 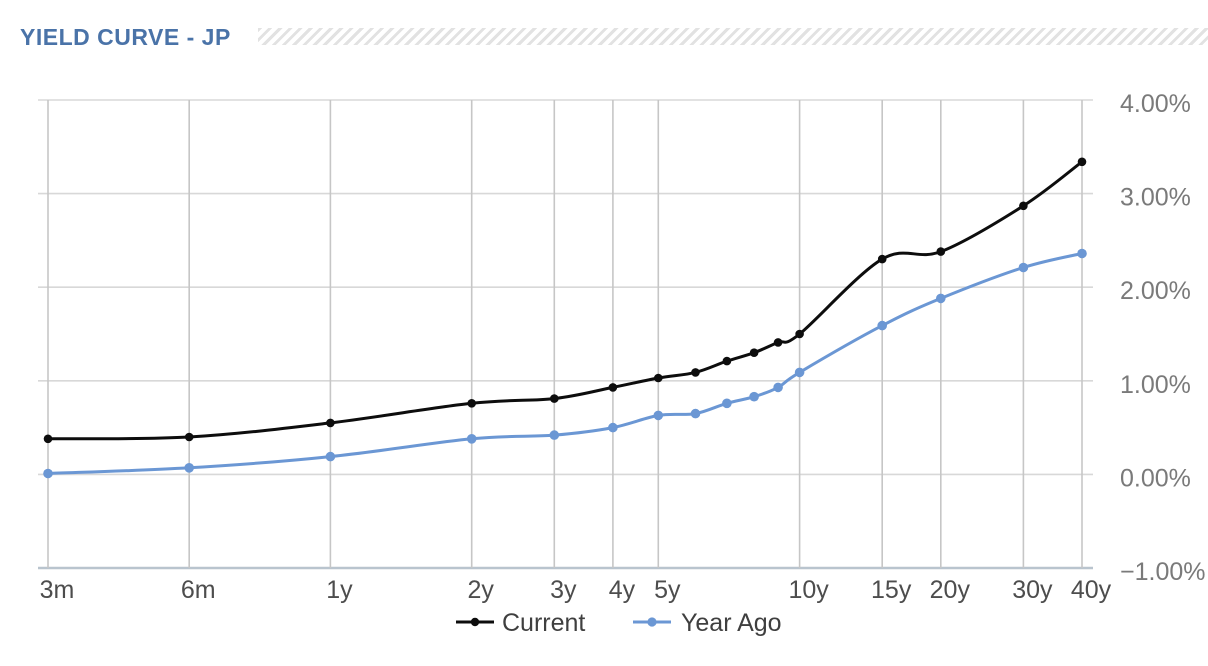 I want to click on x-tick-label: 1y, so click(x=339, y=590).